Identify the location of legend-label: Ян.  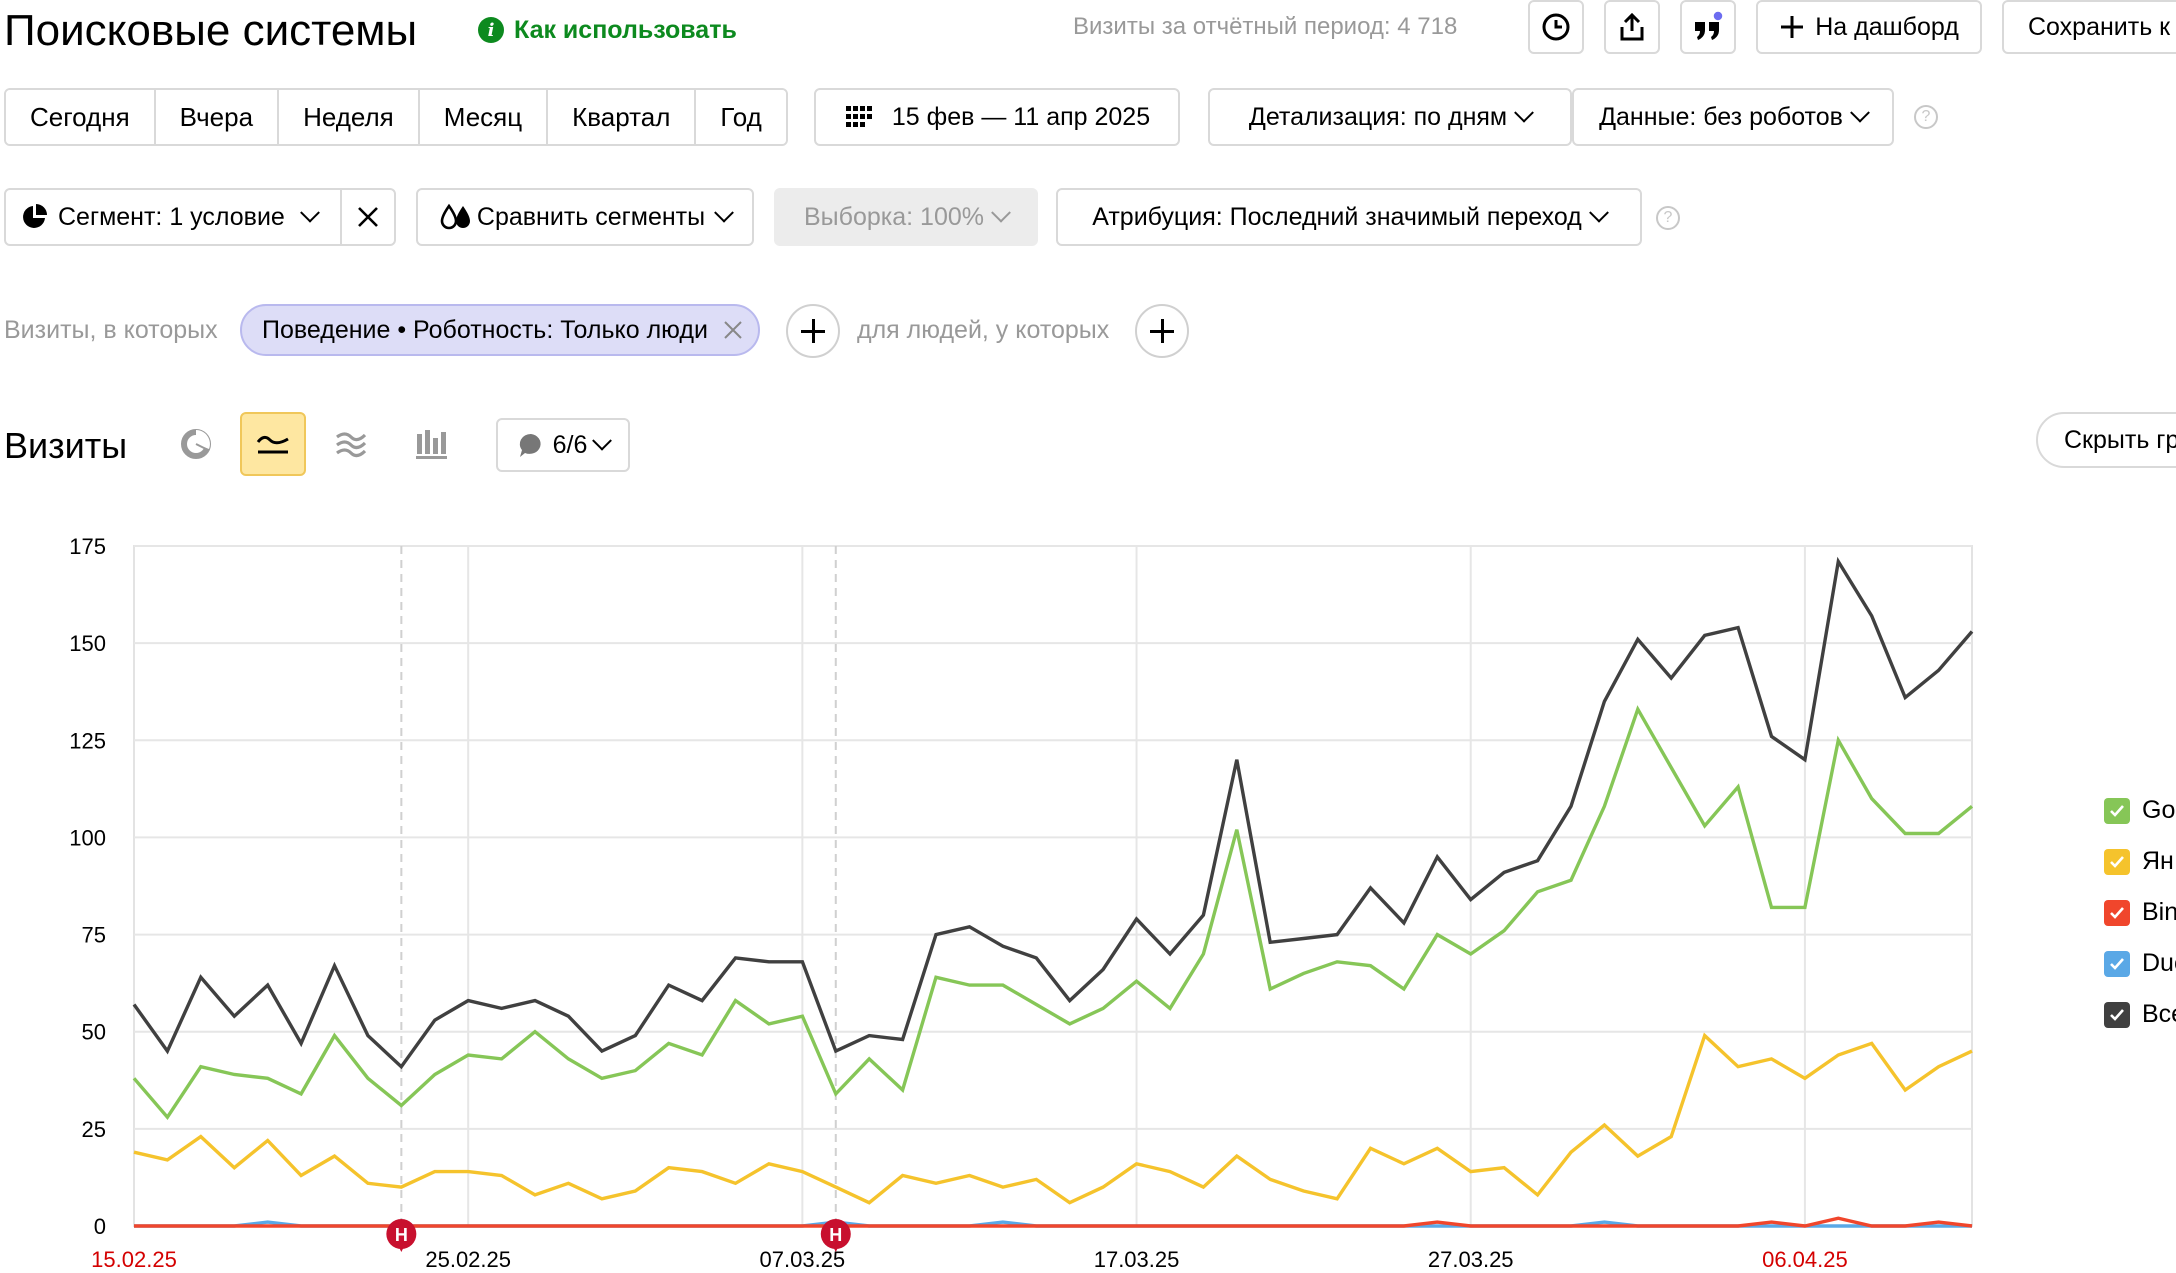
(2158, 861).